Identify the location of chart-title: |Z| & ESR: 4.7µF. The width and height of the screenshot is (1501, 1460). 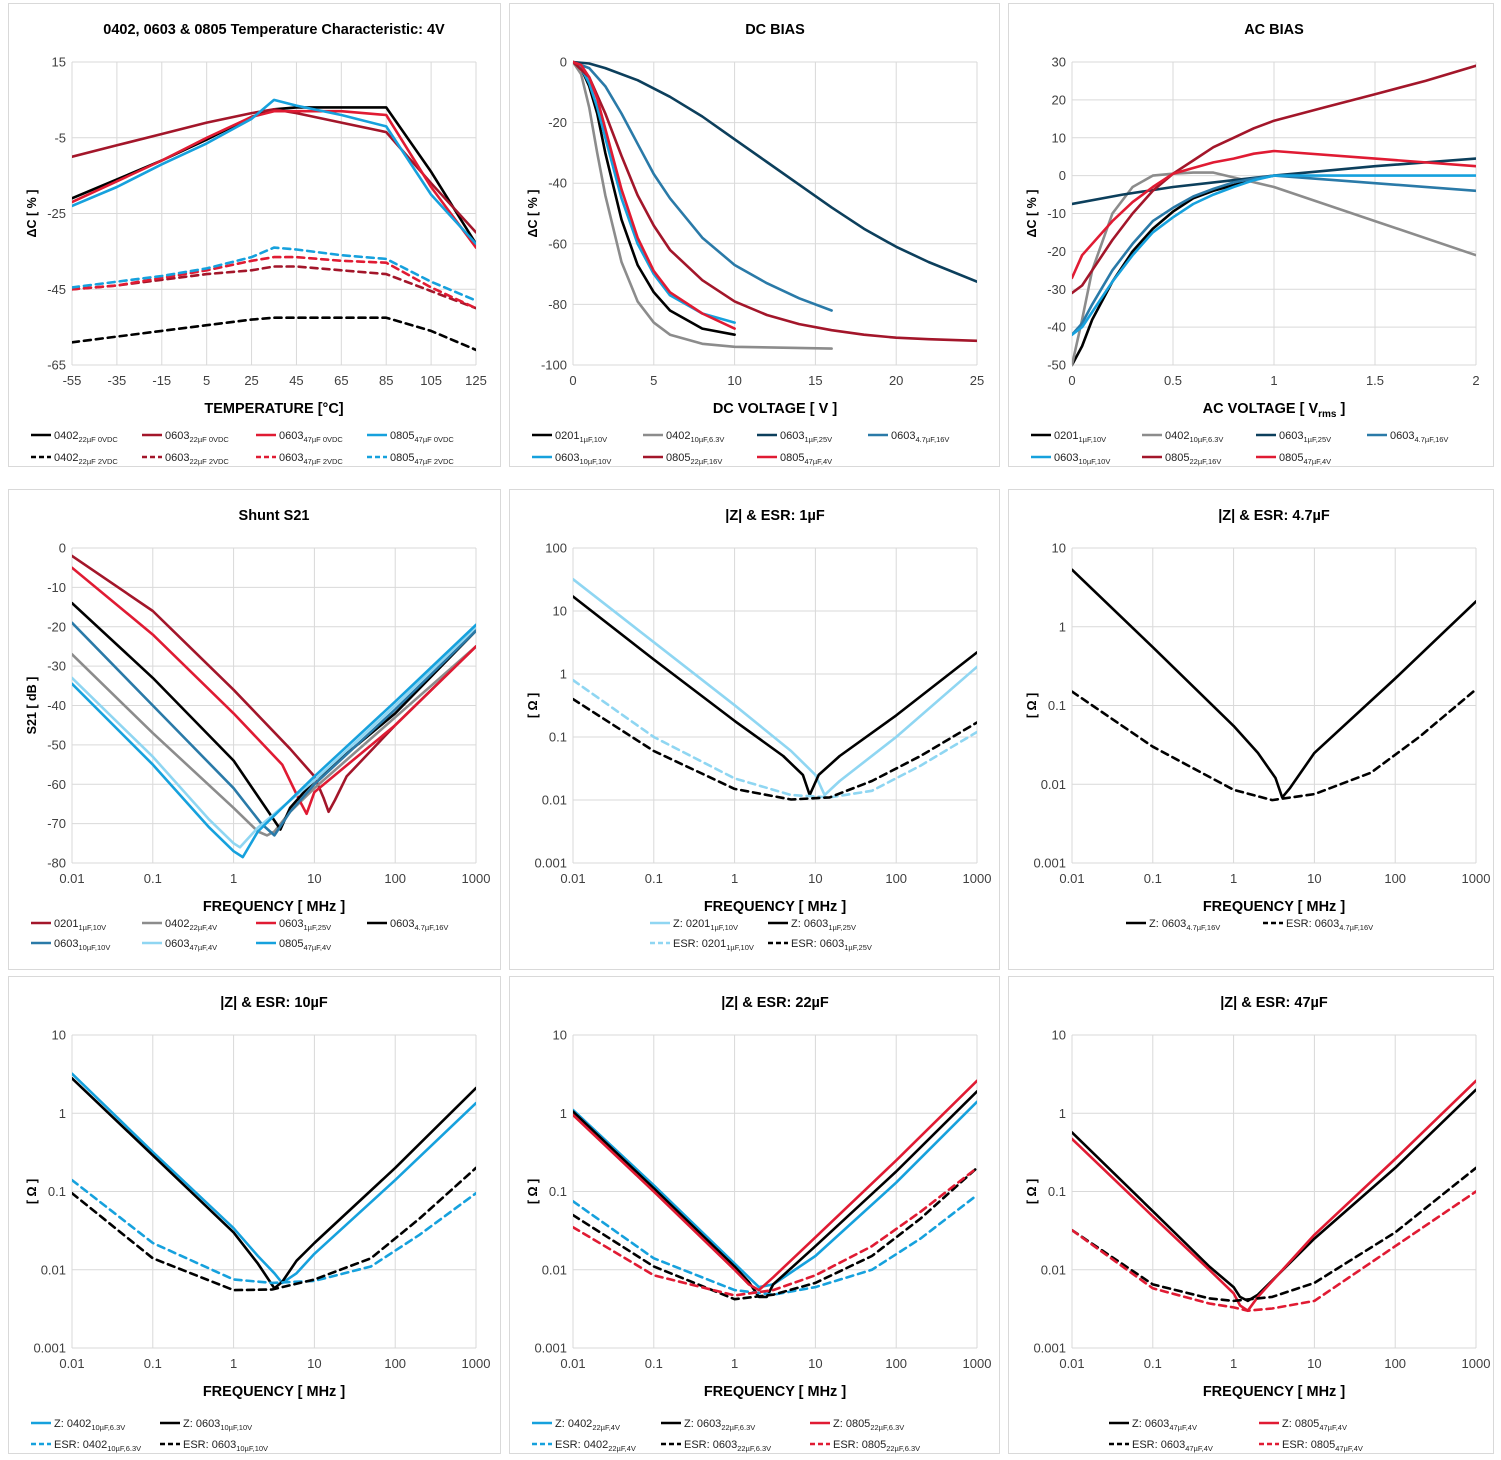
(1274, 516).